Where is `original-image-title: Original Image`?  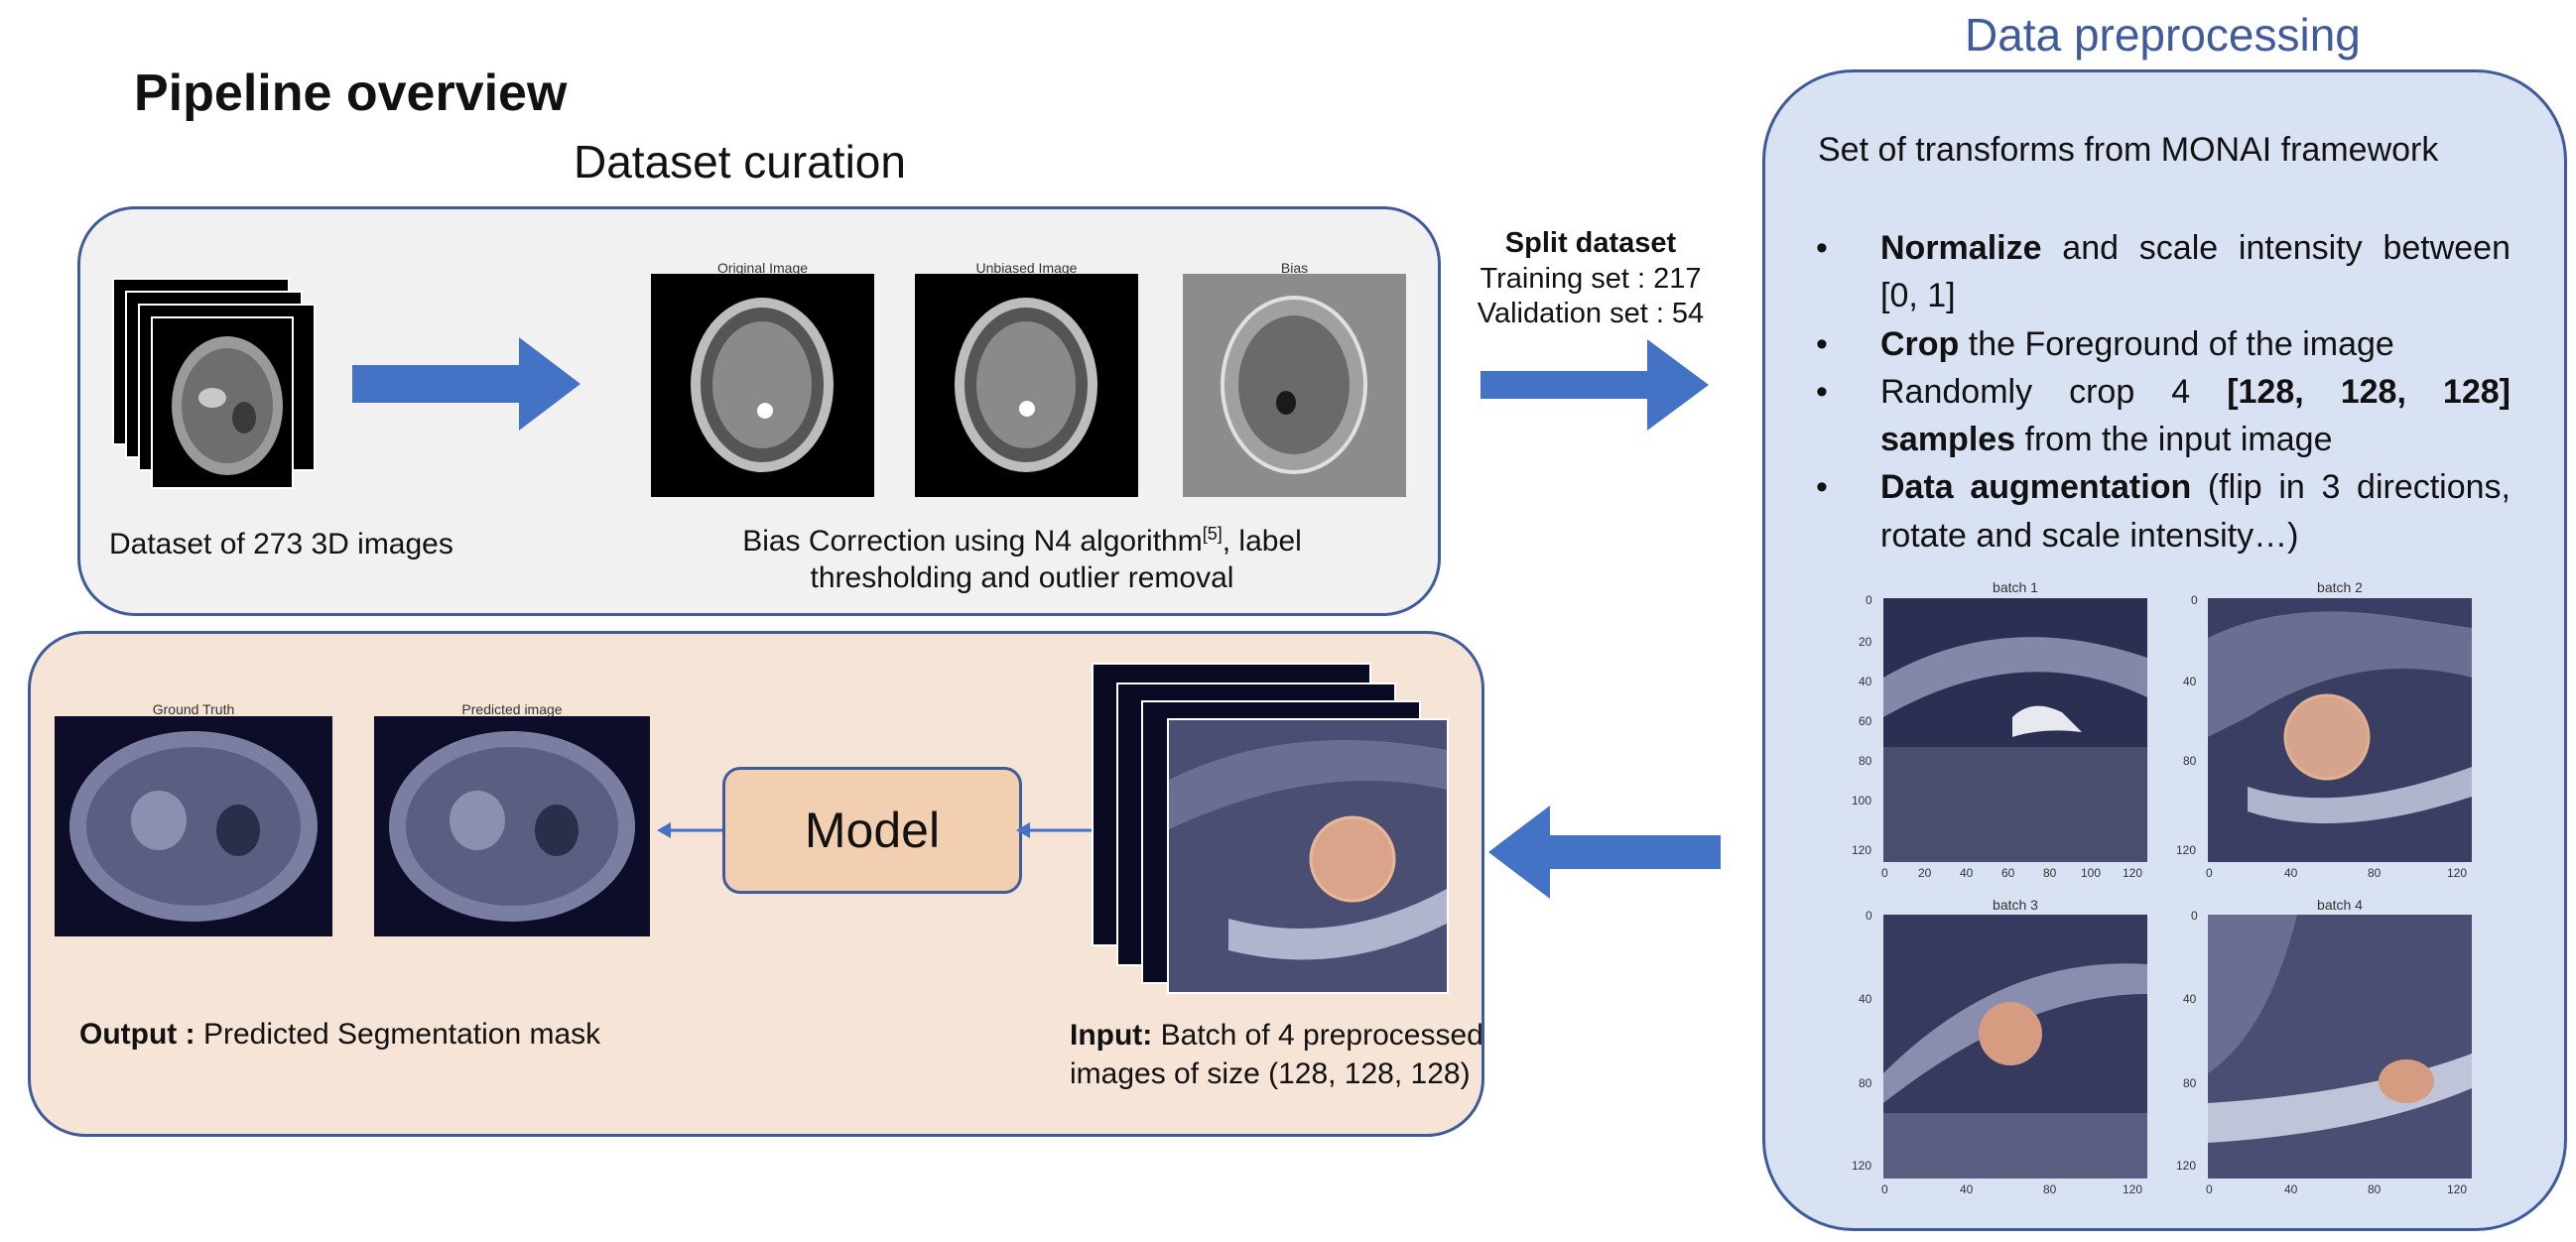
original-image-title: Original Image is located at coordinates (763, 268).